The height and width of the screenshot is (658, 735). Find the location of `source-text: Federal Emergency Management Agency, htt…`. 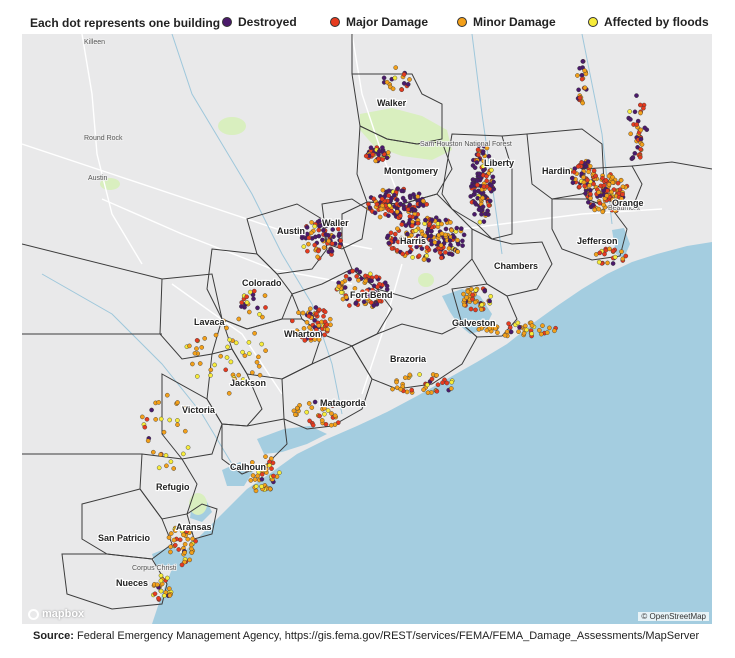

source-text: Federal Emergency Management Agency, htt… is located at coordinates (388, 636).